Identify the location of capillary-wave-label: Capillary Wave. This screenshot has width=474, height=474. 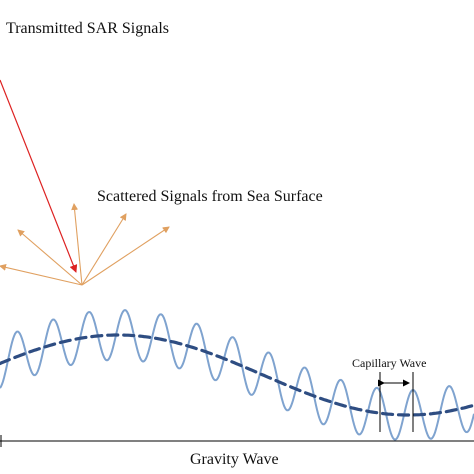
(389, 363).